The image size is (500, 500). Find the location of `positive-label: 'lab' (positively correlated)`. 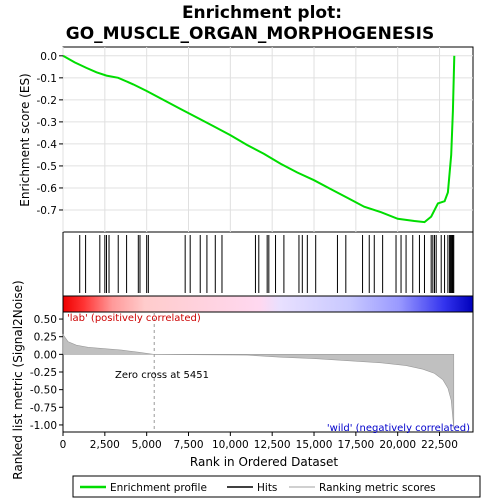

positive-label: 'lab' (positively correlated) is located at coordinates (134, 318).